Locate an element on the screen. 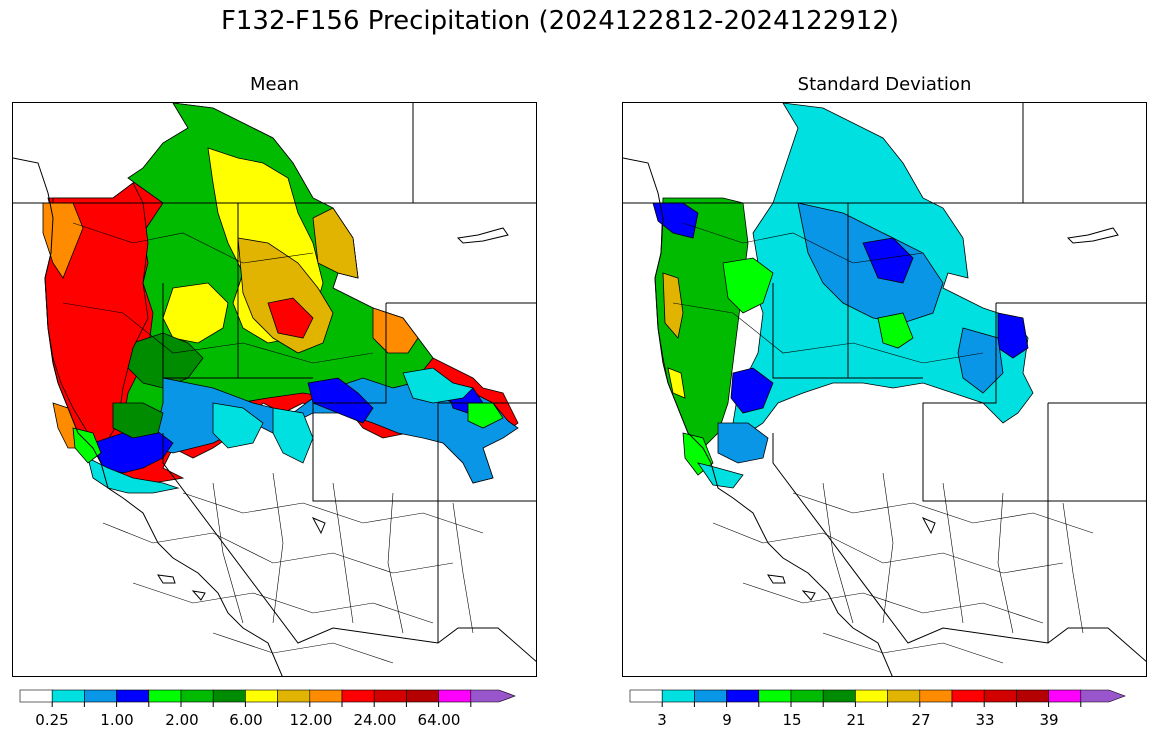 The image size is (1159, 741). mean-tick-label: 12.00 is located at coordinates (311, 720).